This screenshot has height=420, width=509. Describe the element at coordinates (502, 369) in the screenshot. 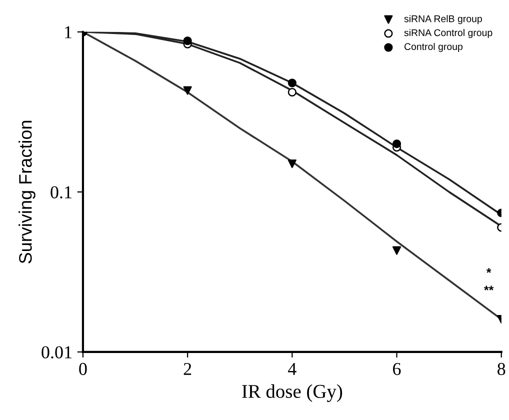

I see `x-tick-label: 8` at that location.